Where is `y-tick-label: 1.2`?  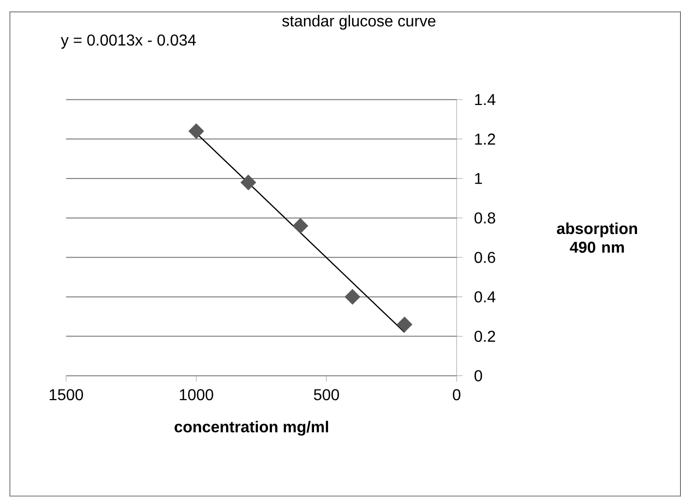 y-tick-label: 1.2 is located at coordinates (485, 139).